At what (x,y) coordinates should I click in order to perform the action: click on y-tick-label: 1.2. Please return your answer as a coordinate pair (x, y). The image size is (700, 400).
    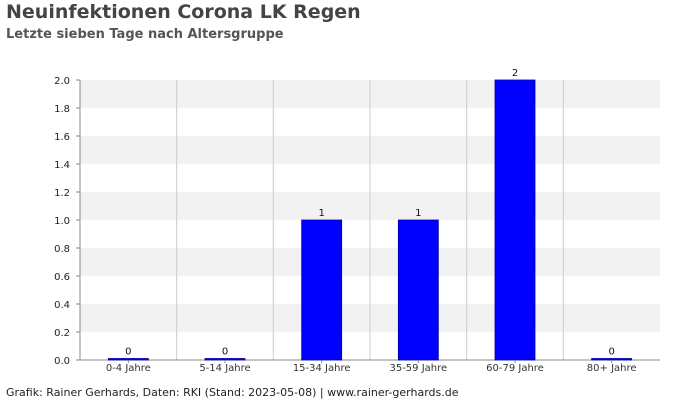
    Looking at the image, I should click on (62, 193).